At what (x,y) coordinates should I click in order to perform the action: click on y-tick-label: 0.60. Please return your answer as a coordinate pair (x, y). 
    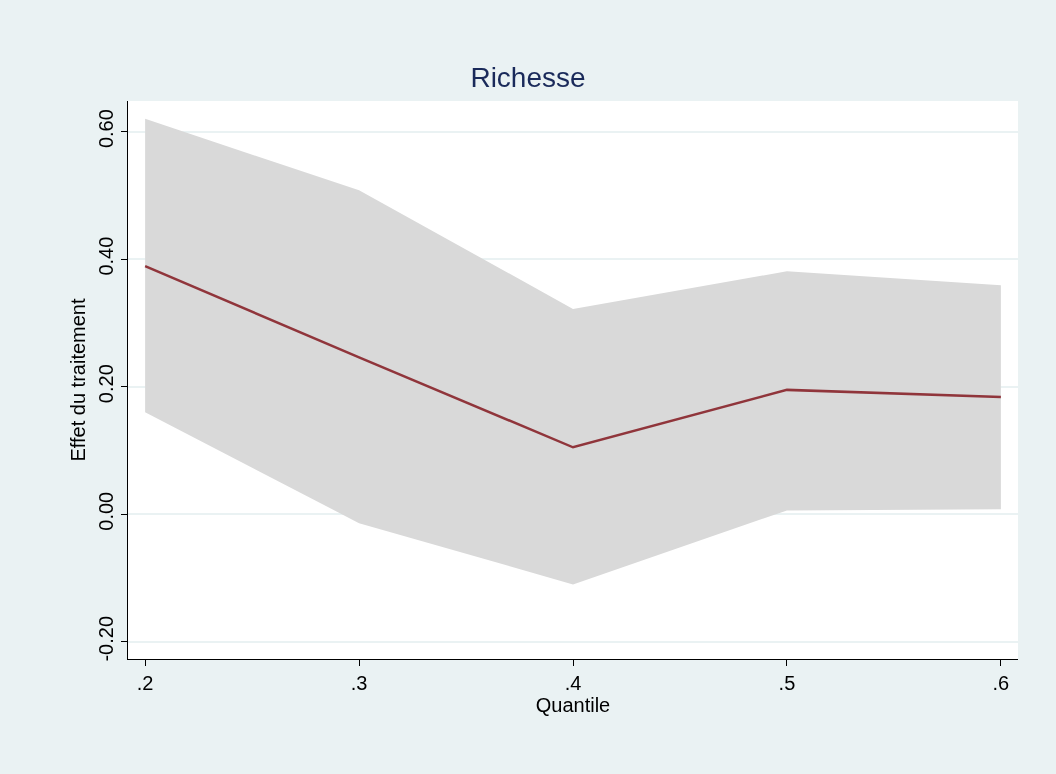
    Looking at the image, I should click on (106, 129).